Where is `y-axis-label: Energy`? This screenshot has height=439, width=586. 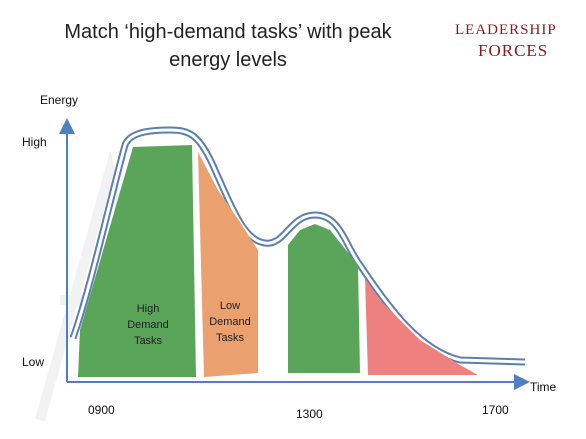
y-axis-label: Energy is located at coordinates (59, 100).